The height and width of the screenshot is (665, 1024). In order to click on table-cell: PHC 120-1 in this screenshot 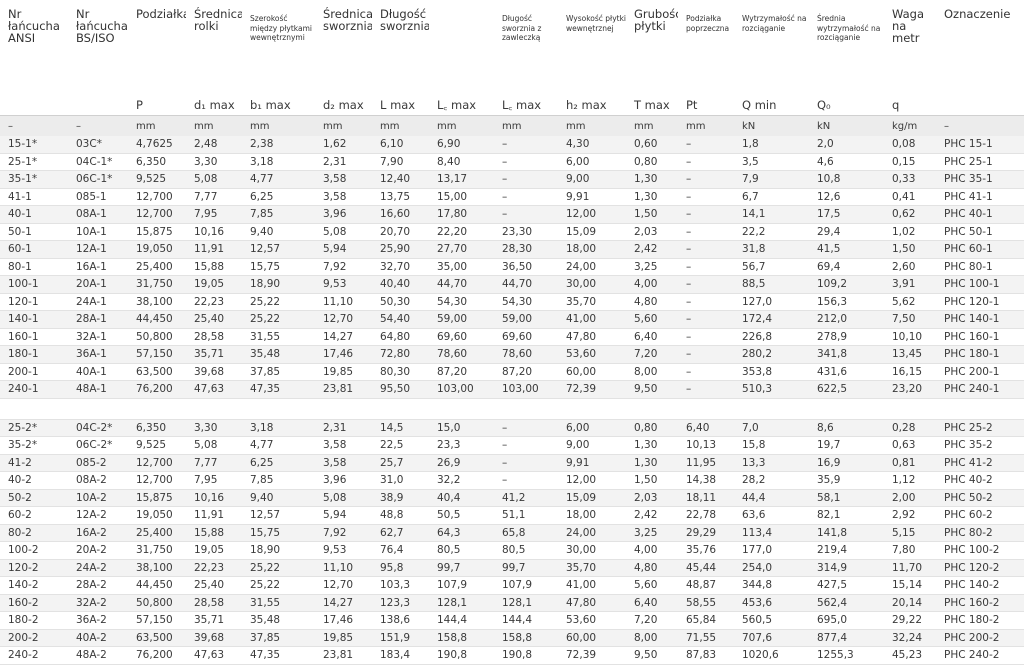, I will do `click(980, 302)`.